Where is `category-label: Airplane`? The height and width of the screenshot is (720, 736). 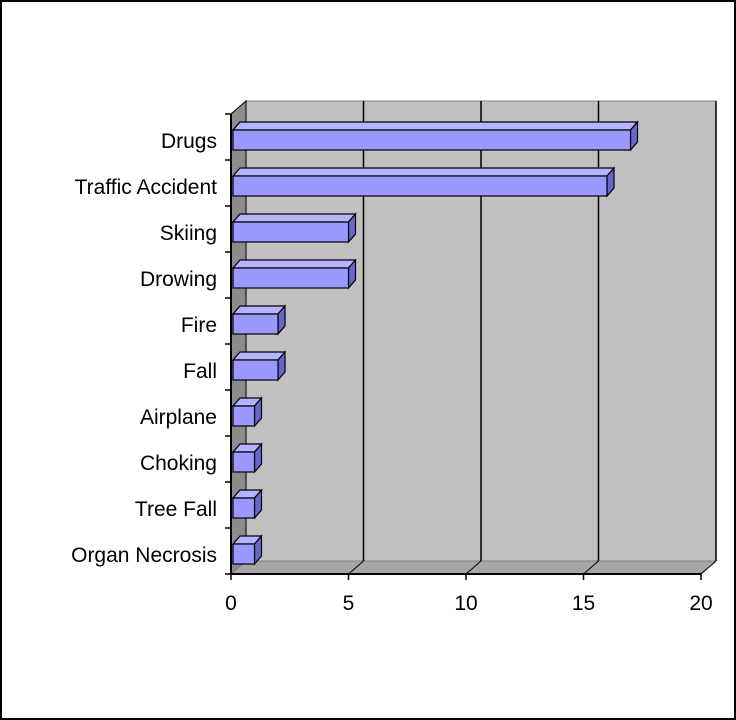
category-label: Airplane is located at coordinates (178, 417).